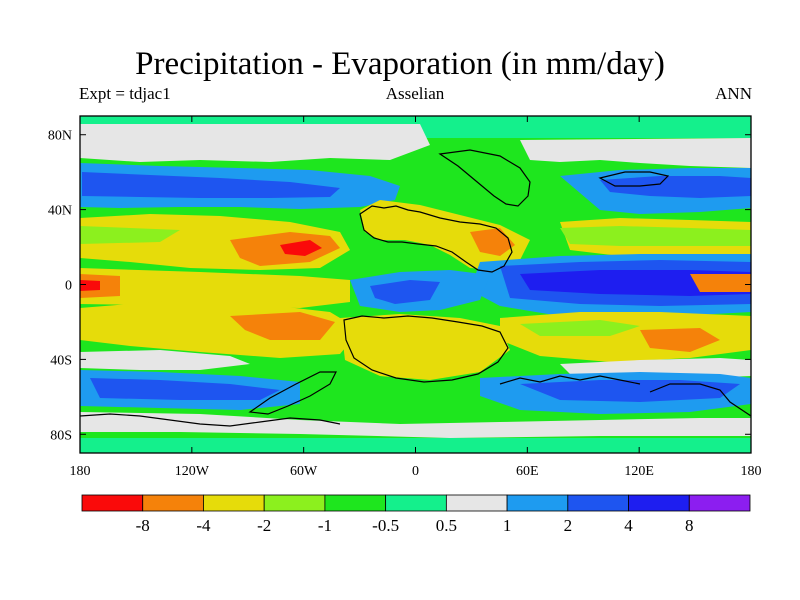 This screenshot has height=600, width=800. Describe the element at coordinates (580, 328) in the screenshot. I see `field-south-lightgreen-east` at that location.